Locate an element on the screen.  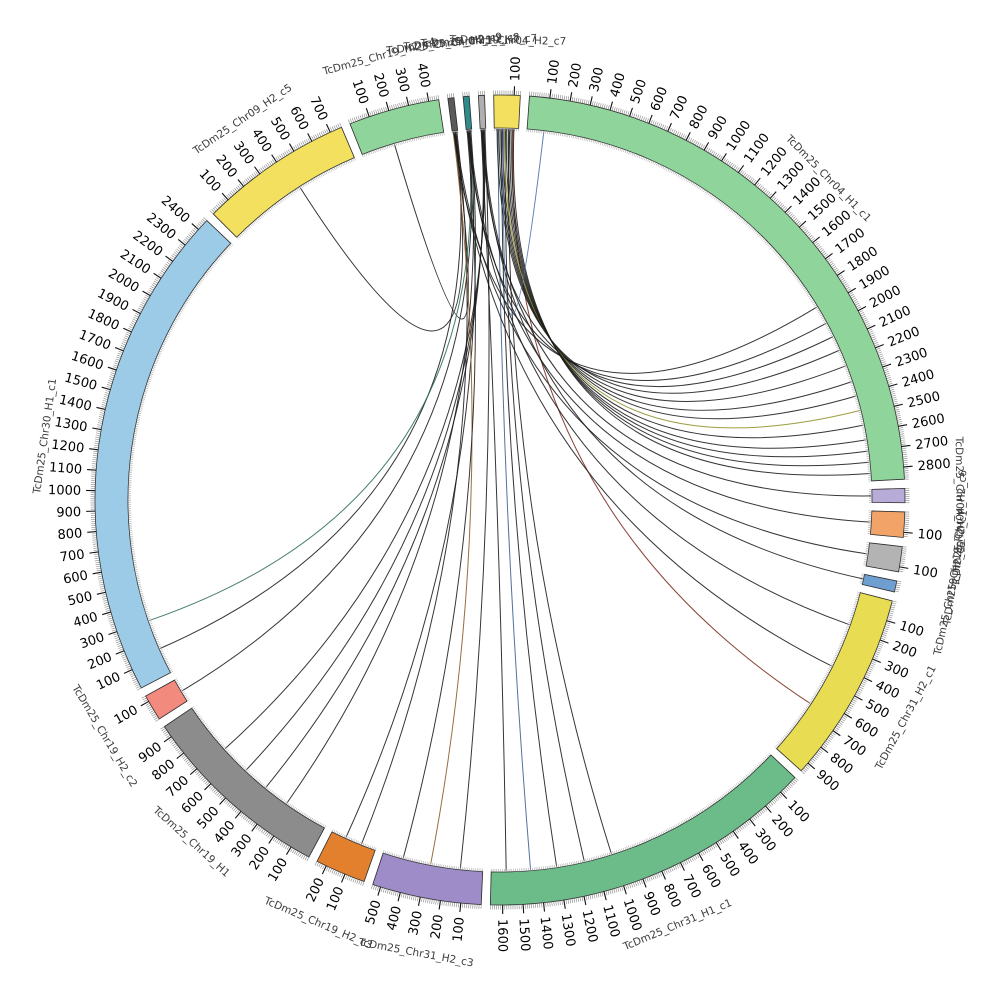
tick-label: 2800 is located at coordinates (934, 466).